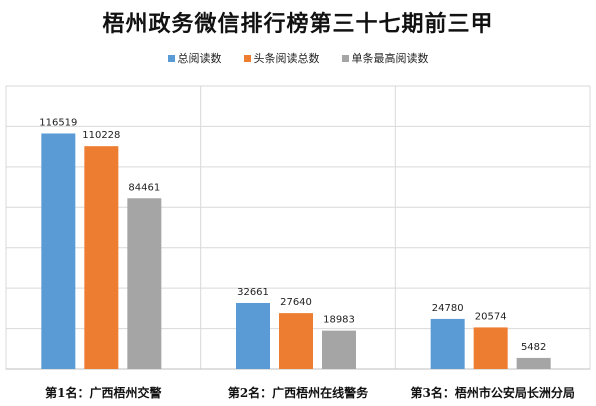  I want to click on data-label: 24780, so click(448, 308).